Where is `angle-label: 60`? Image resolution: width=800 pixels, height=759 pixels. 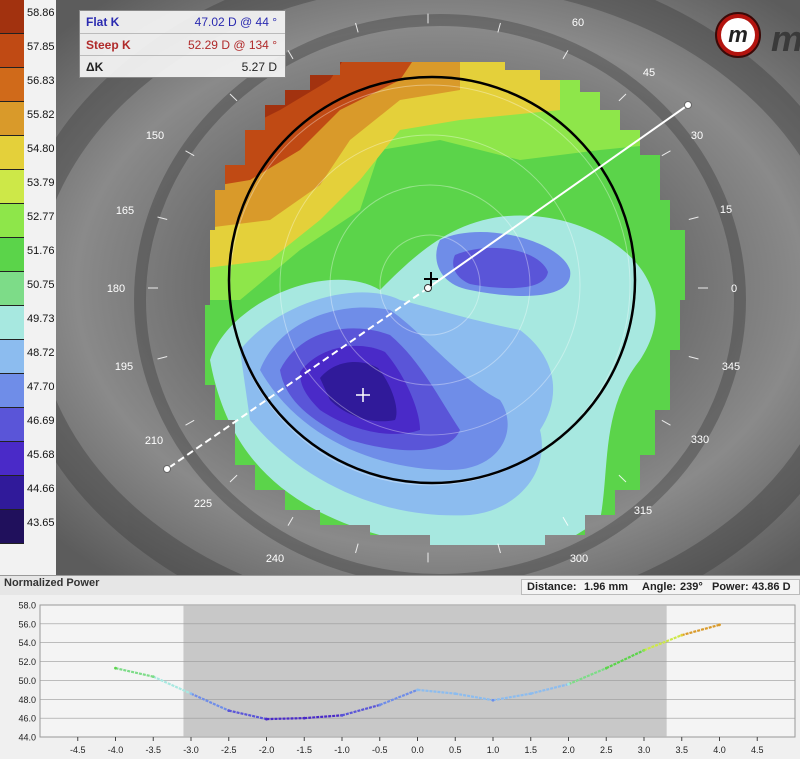
angle-label: 60 is located at coordinates (578, 23).